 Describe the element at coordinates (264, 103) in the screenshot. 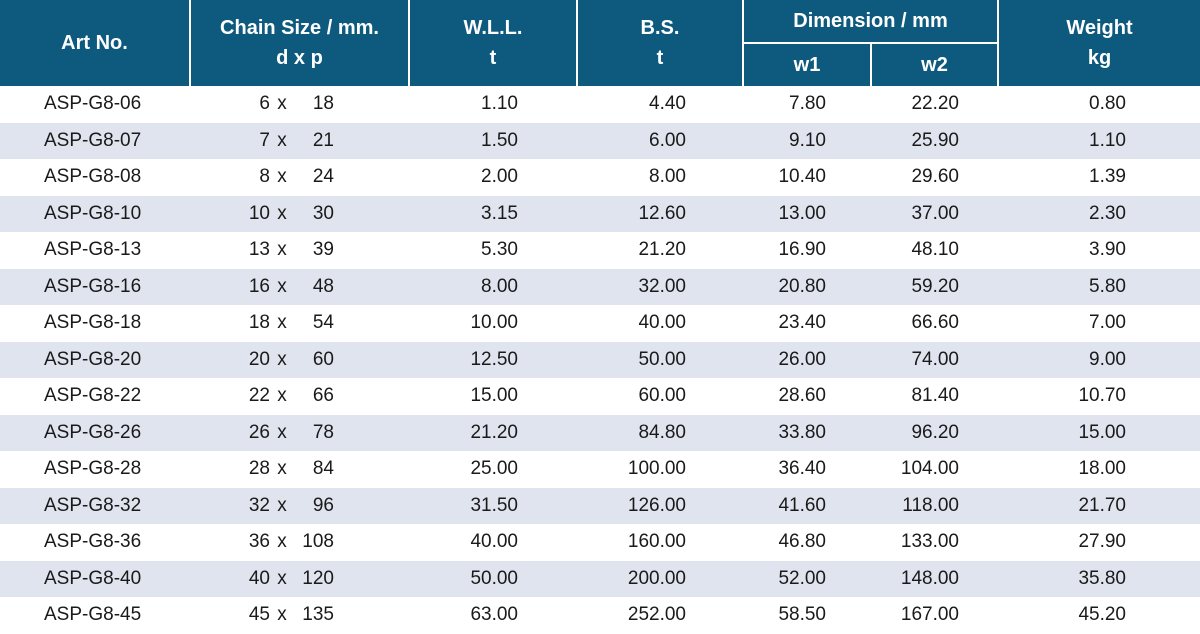

I see `chain-size-d: 6` at that location.